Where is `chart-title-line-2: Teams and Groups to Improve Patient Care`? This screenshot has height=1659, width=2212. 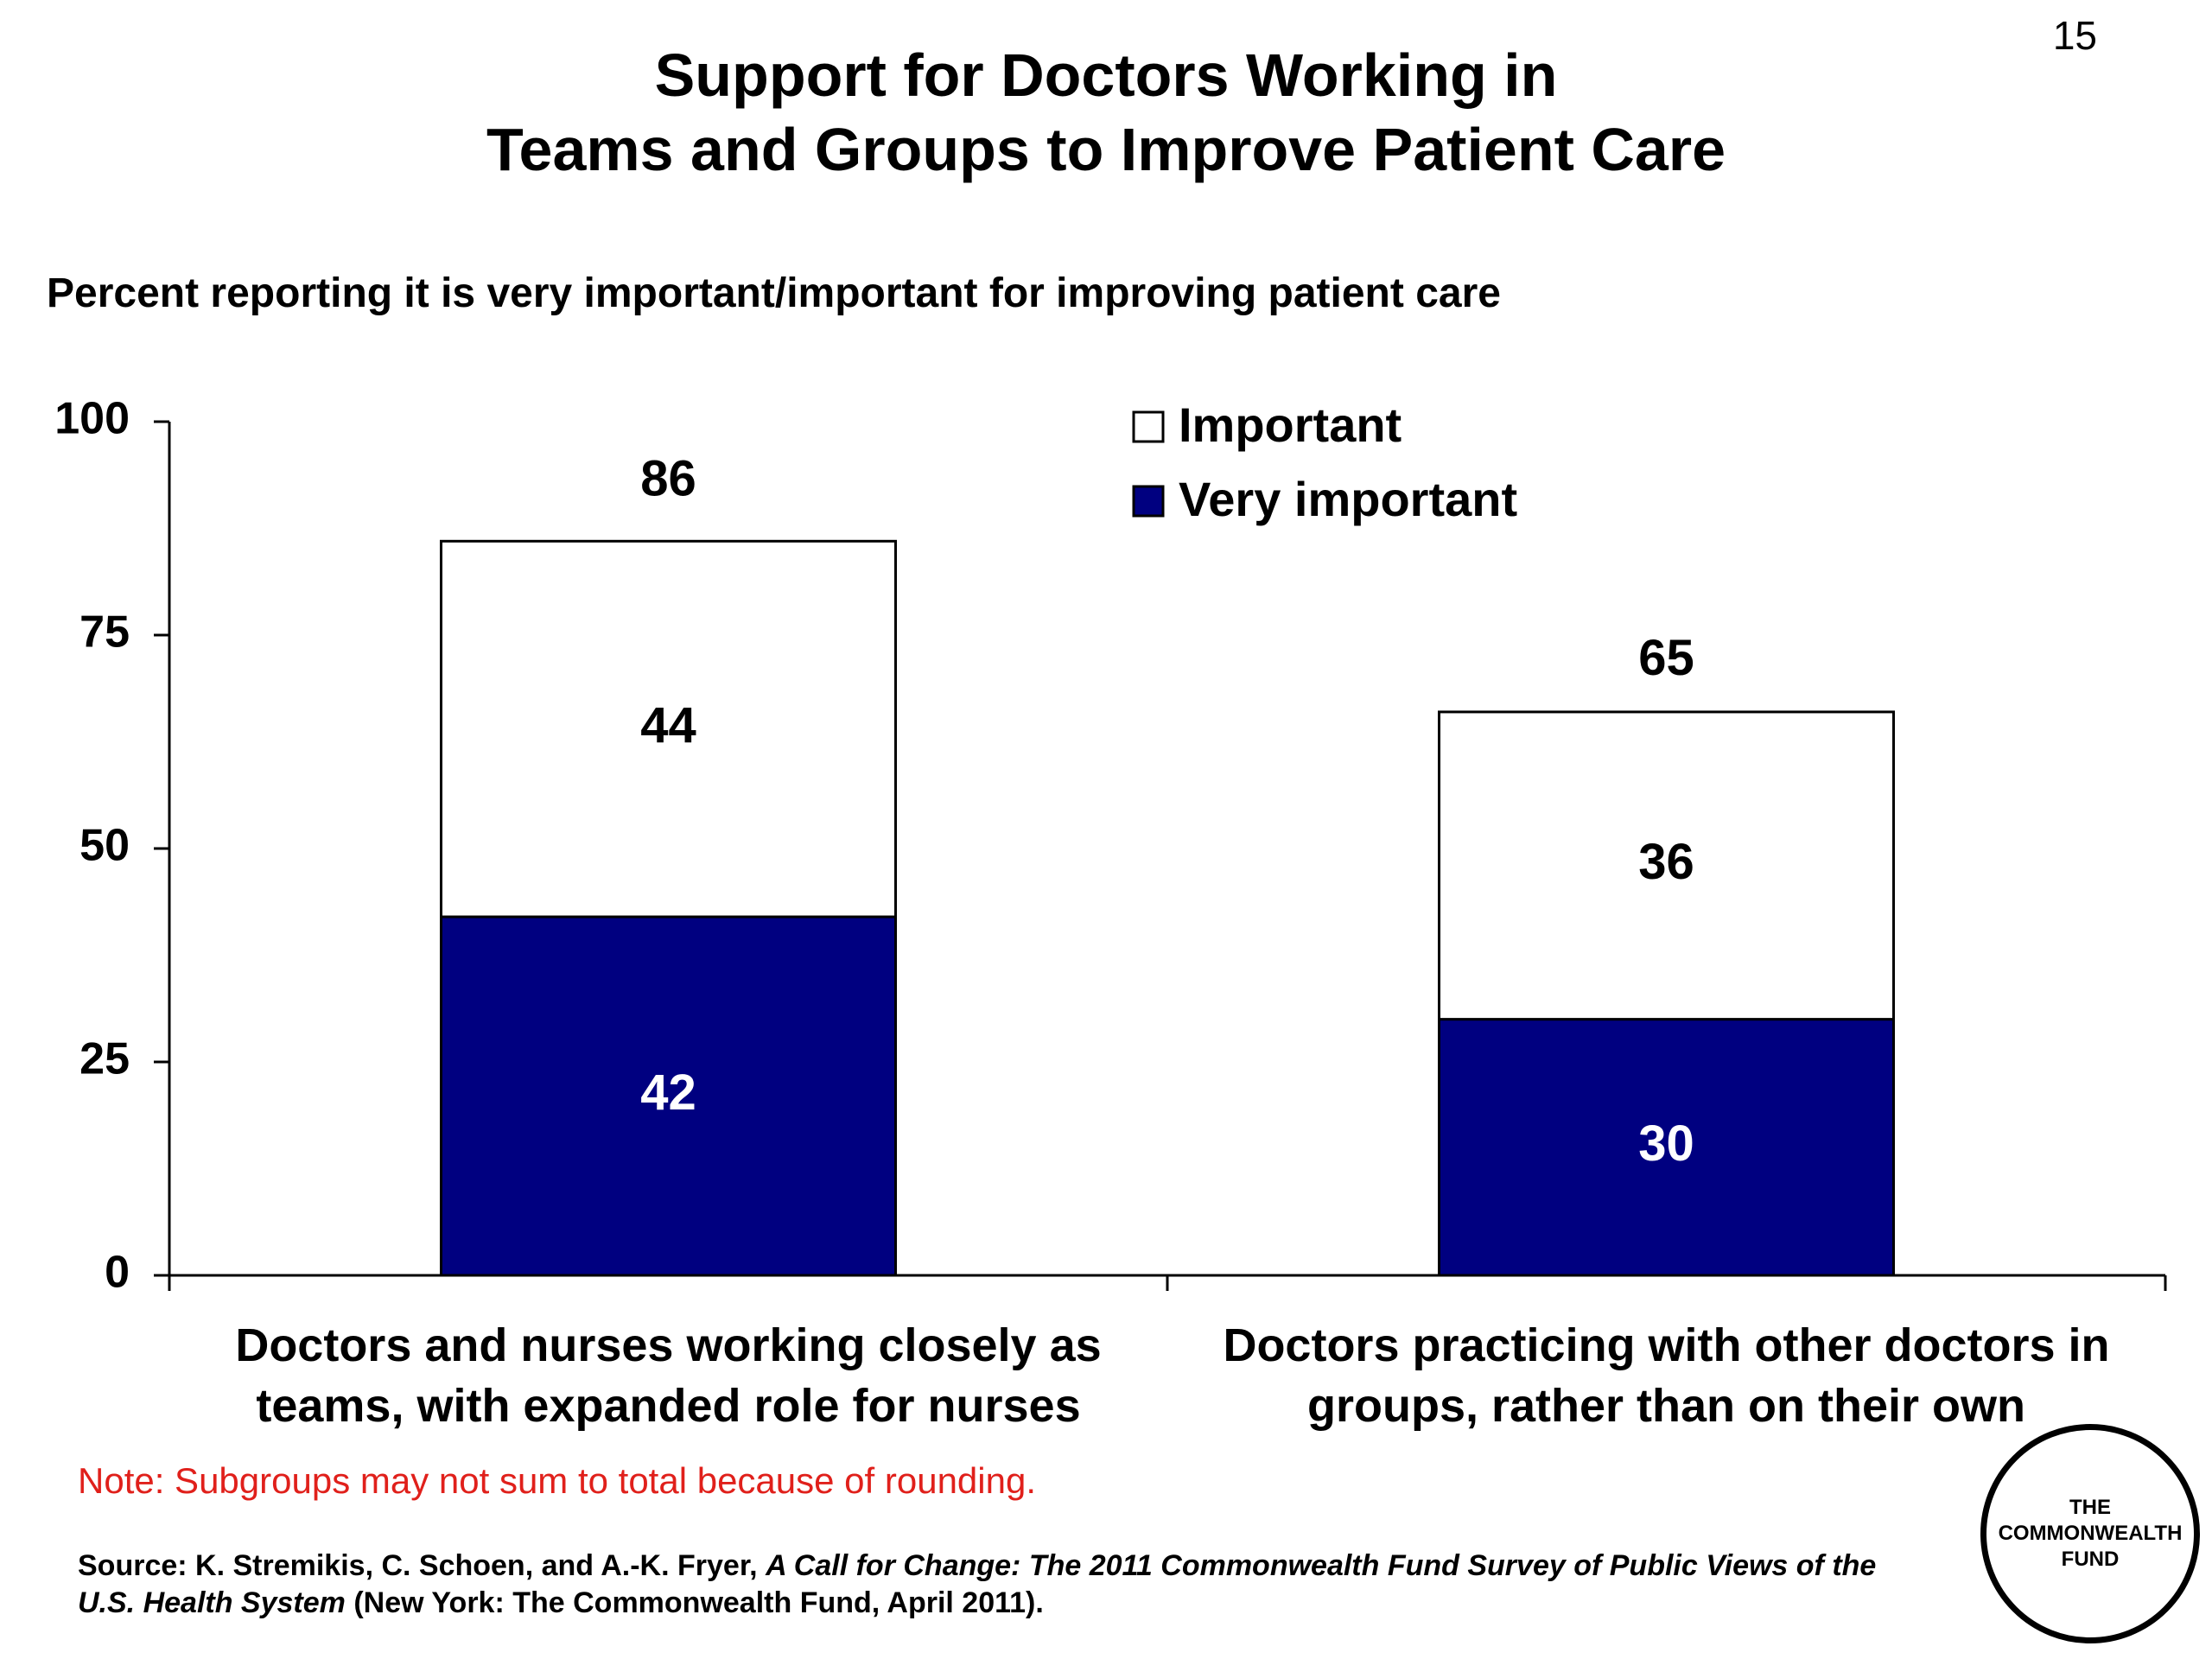
chart-title-line-2: Teams and Groups to Improve Patient Care is located at coordinates (1106, 149).